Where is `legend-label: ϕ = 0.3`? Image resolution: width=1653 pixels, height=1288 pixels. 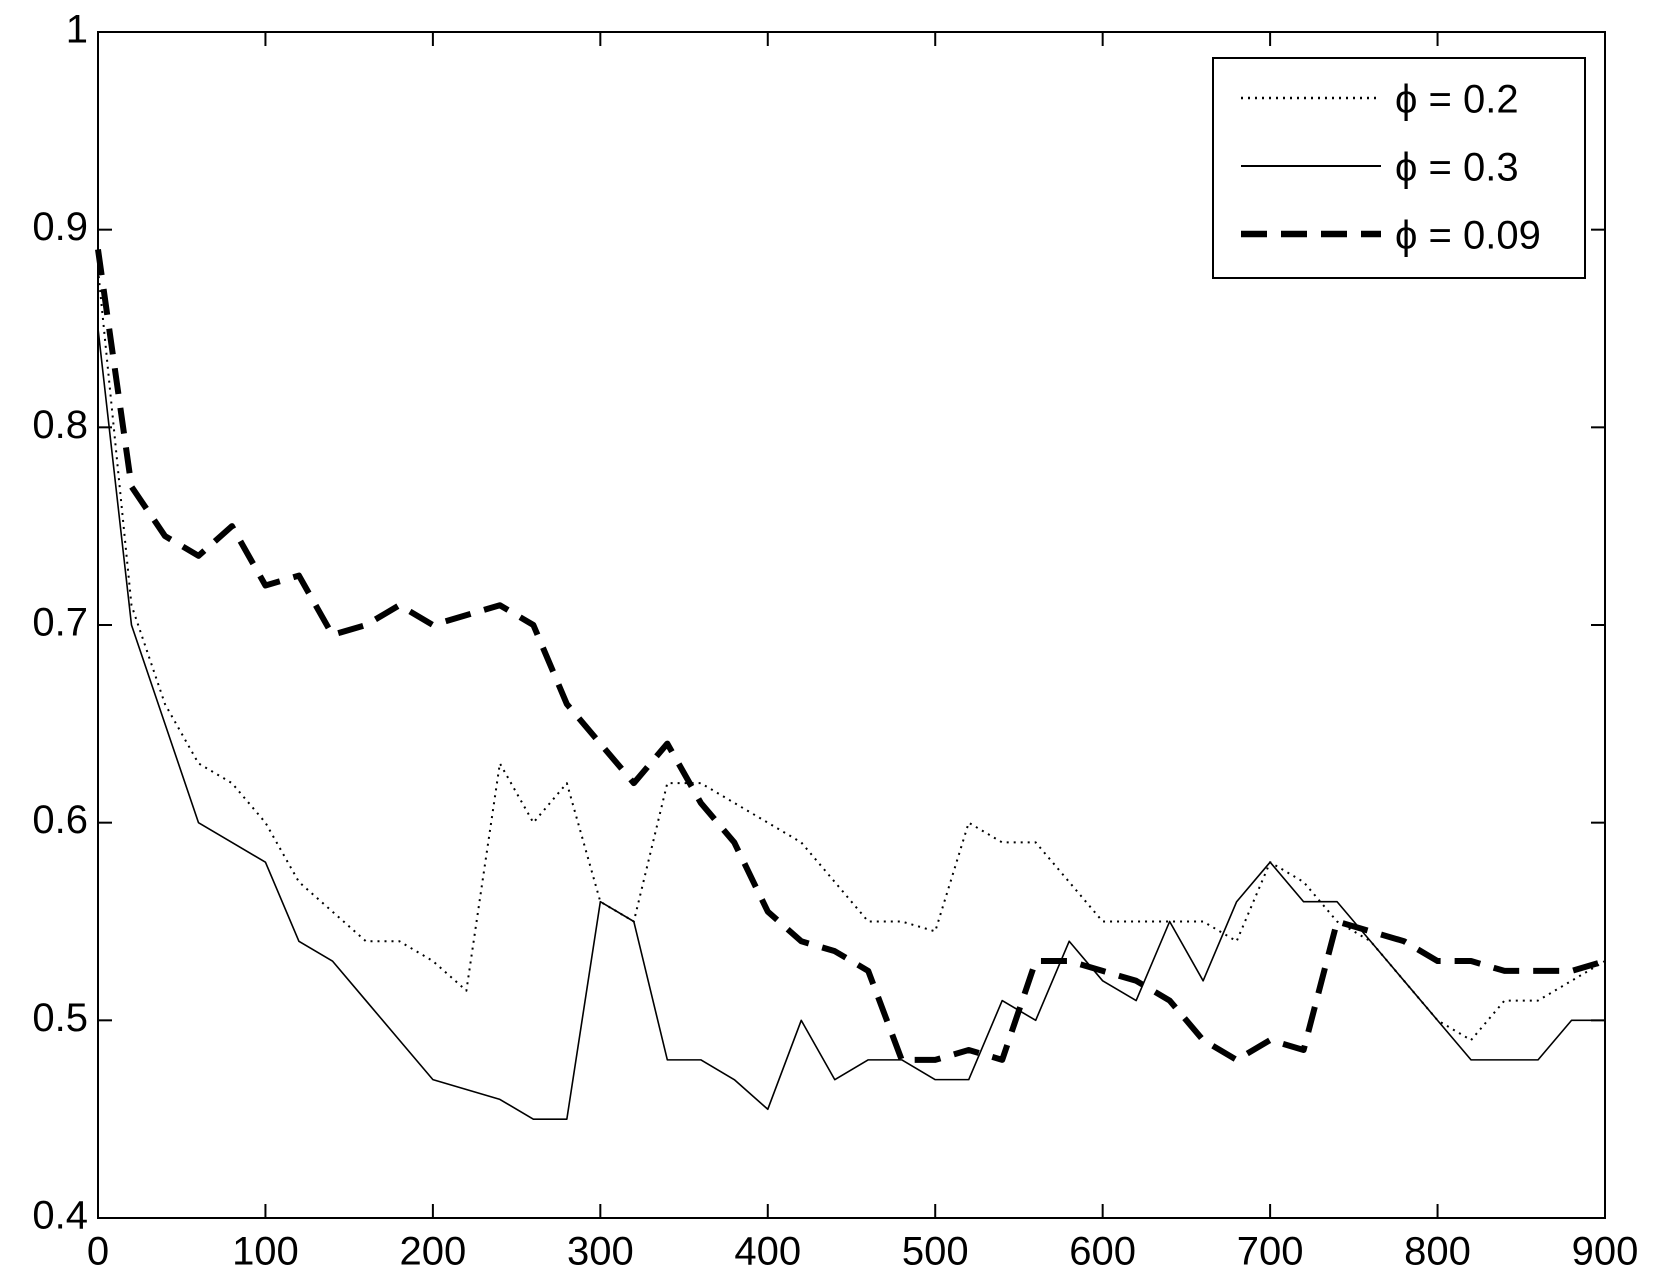
legend-label: ϕ = 0.3 is located at coordinates (1457, 168).